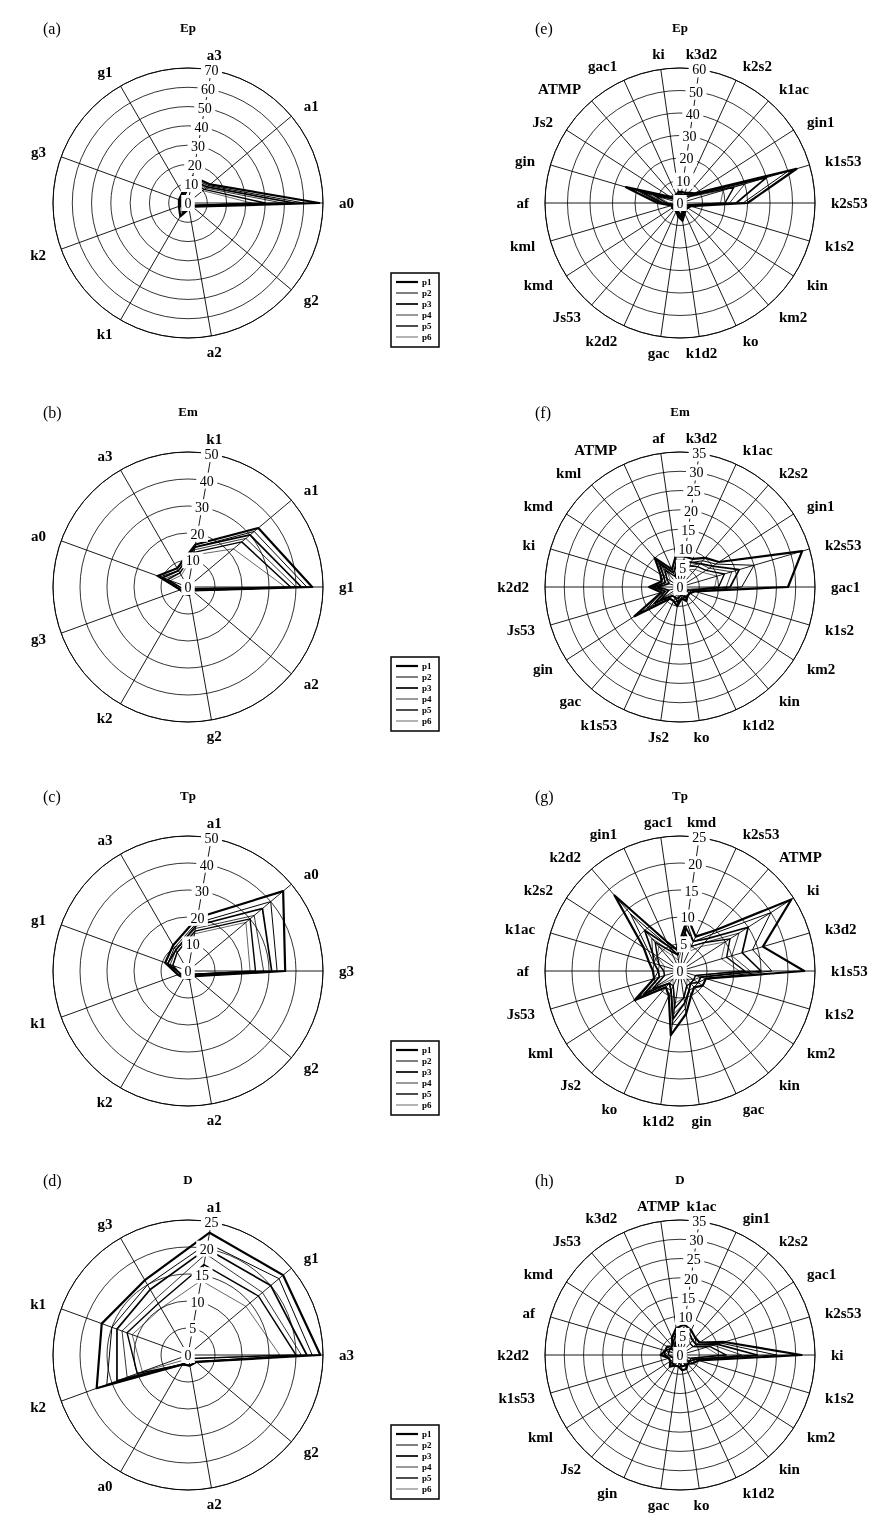 Image resolution: width=881 pixels, height=1522 pixels. What do you see at coordinates (680, 1179) in the screenshot?
I see `chart-title: D` at bounding box center [680, 1179].